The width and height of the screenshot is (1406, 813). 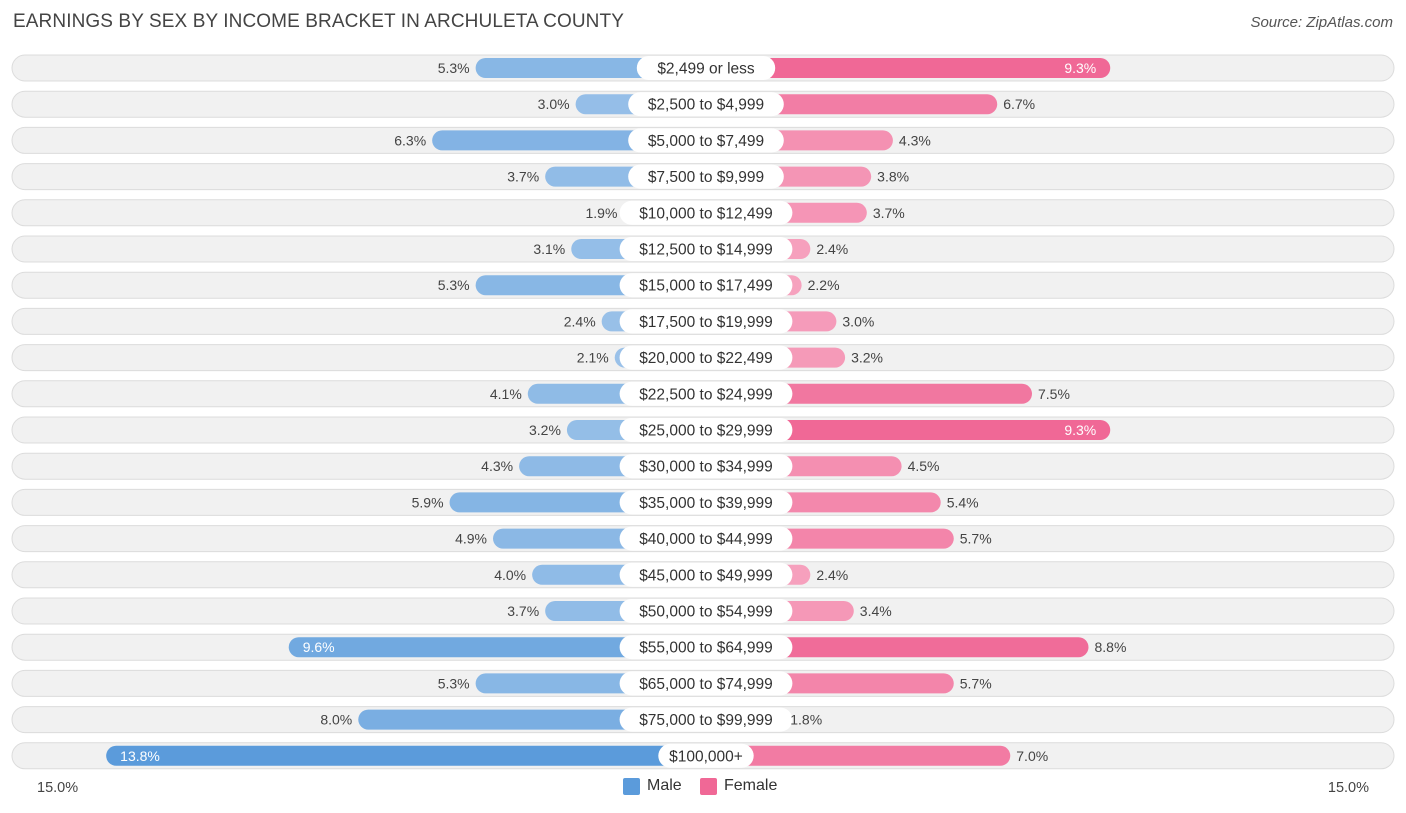 I want to click on value-label-female: 7.0%, so click(x=1032, y=756).